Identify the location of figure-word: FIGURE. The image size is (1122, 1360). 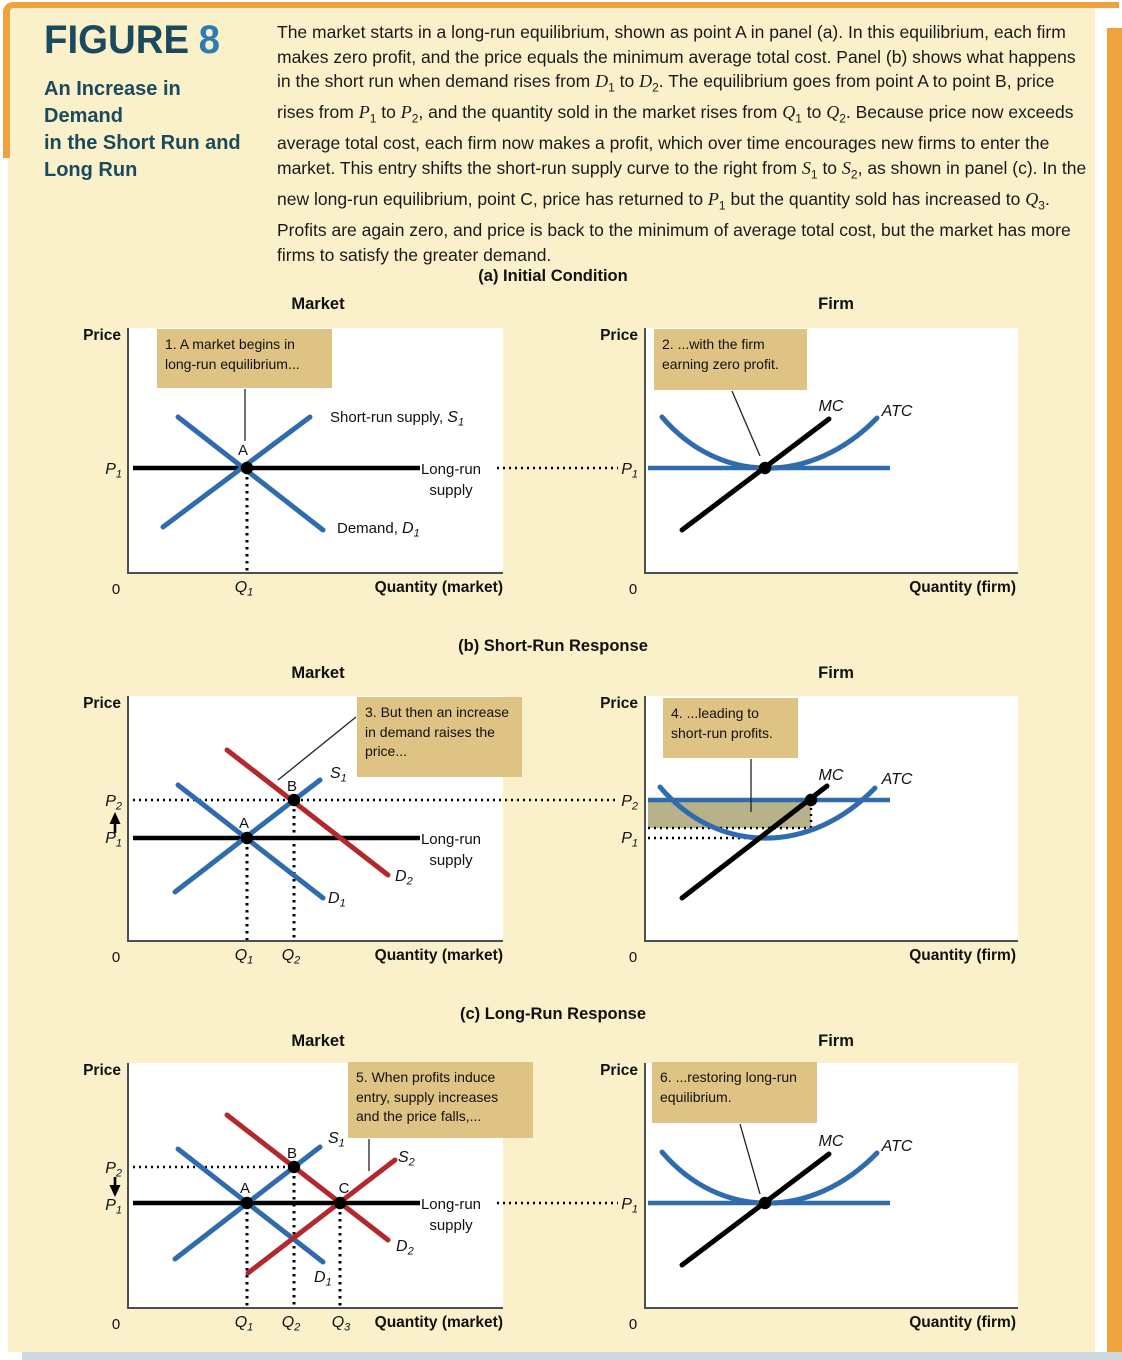
(117, 40).